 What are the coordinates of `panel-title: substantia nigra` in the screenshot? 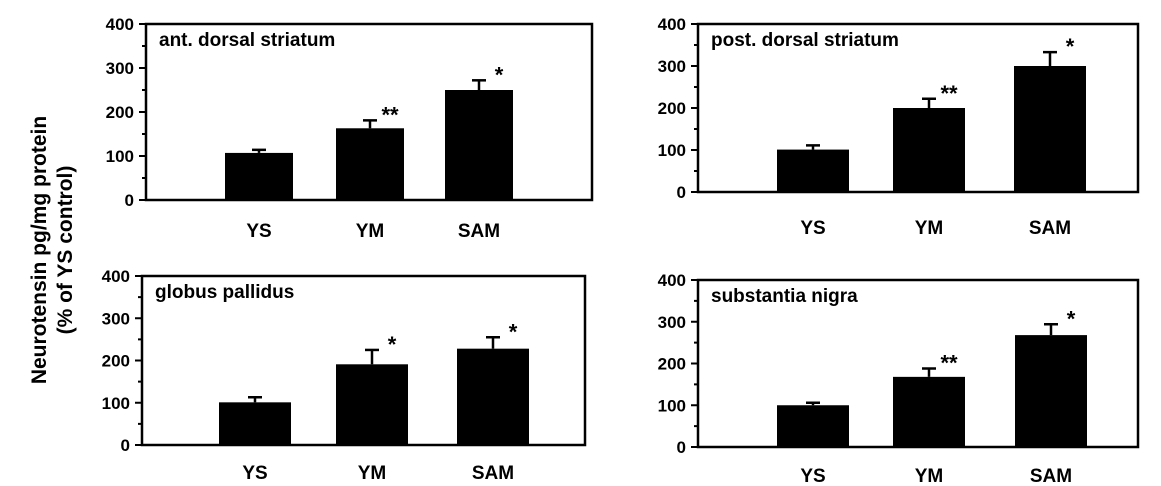 It's located at (784, 296).